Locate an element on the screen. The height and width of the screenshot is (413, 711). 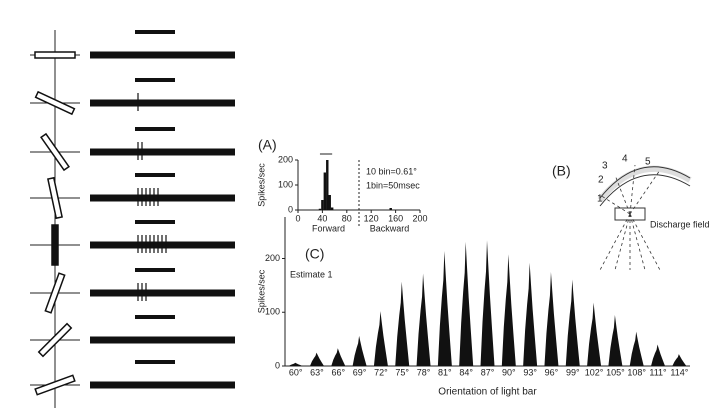
x-tick-label: 63° is located at coordinates (317, 372).